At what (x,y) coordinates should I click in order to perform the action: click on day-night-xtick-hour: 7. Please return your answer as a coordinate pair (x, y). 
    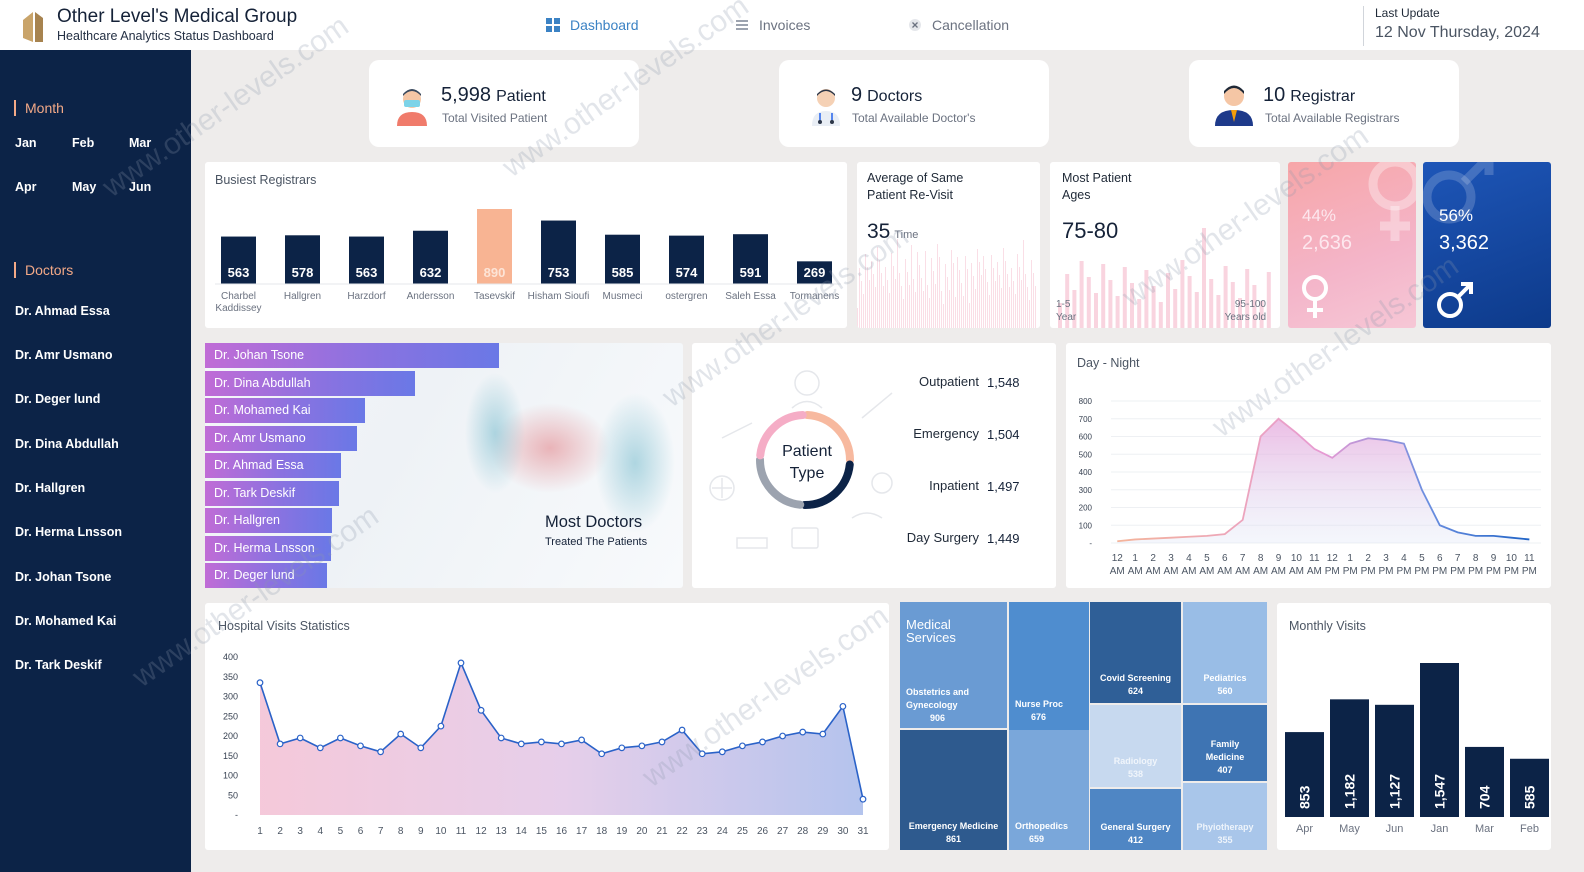
    Looking at the image, I should click on (1458, 558).